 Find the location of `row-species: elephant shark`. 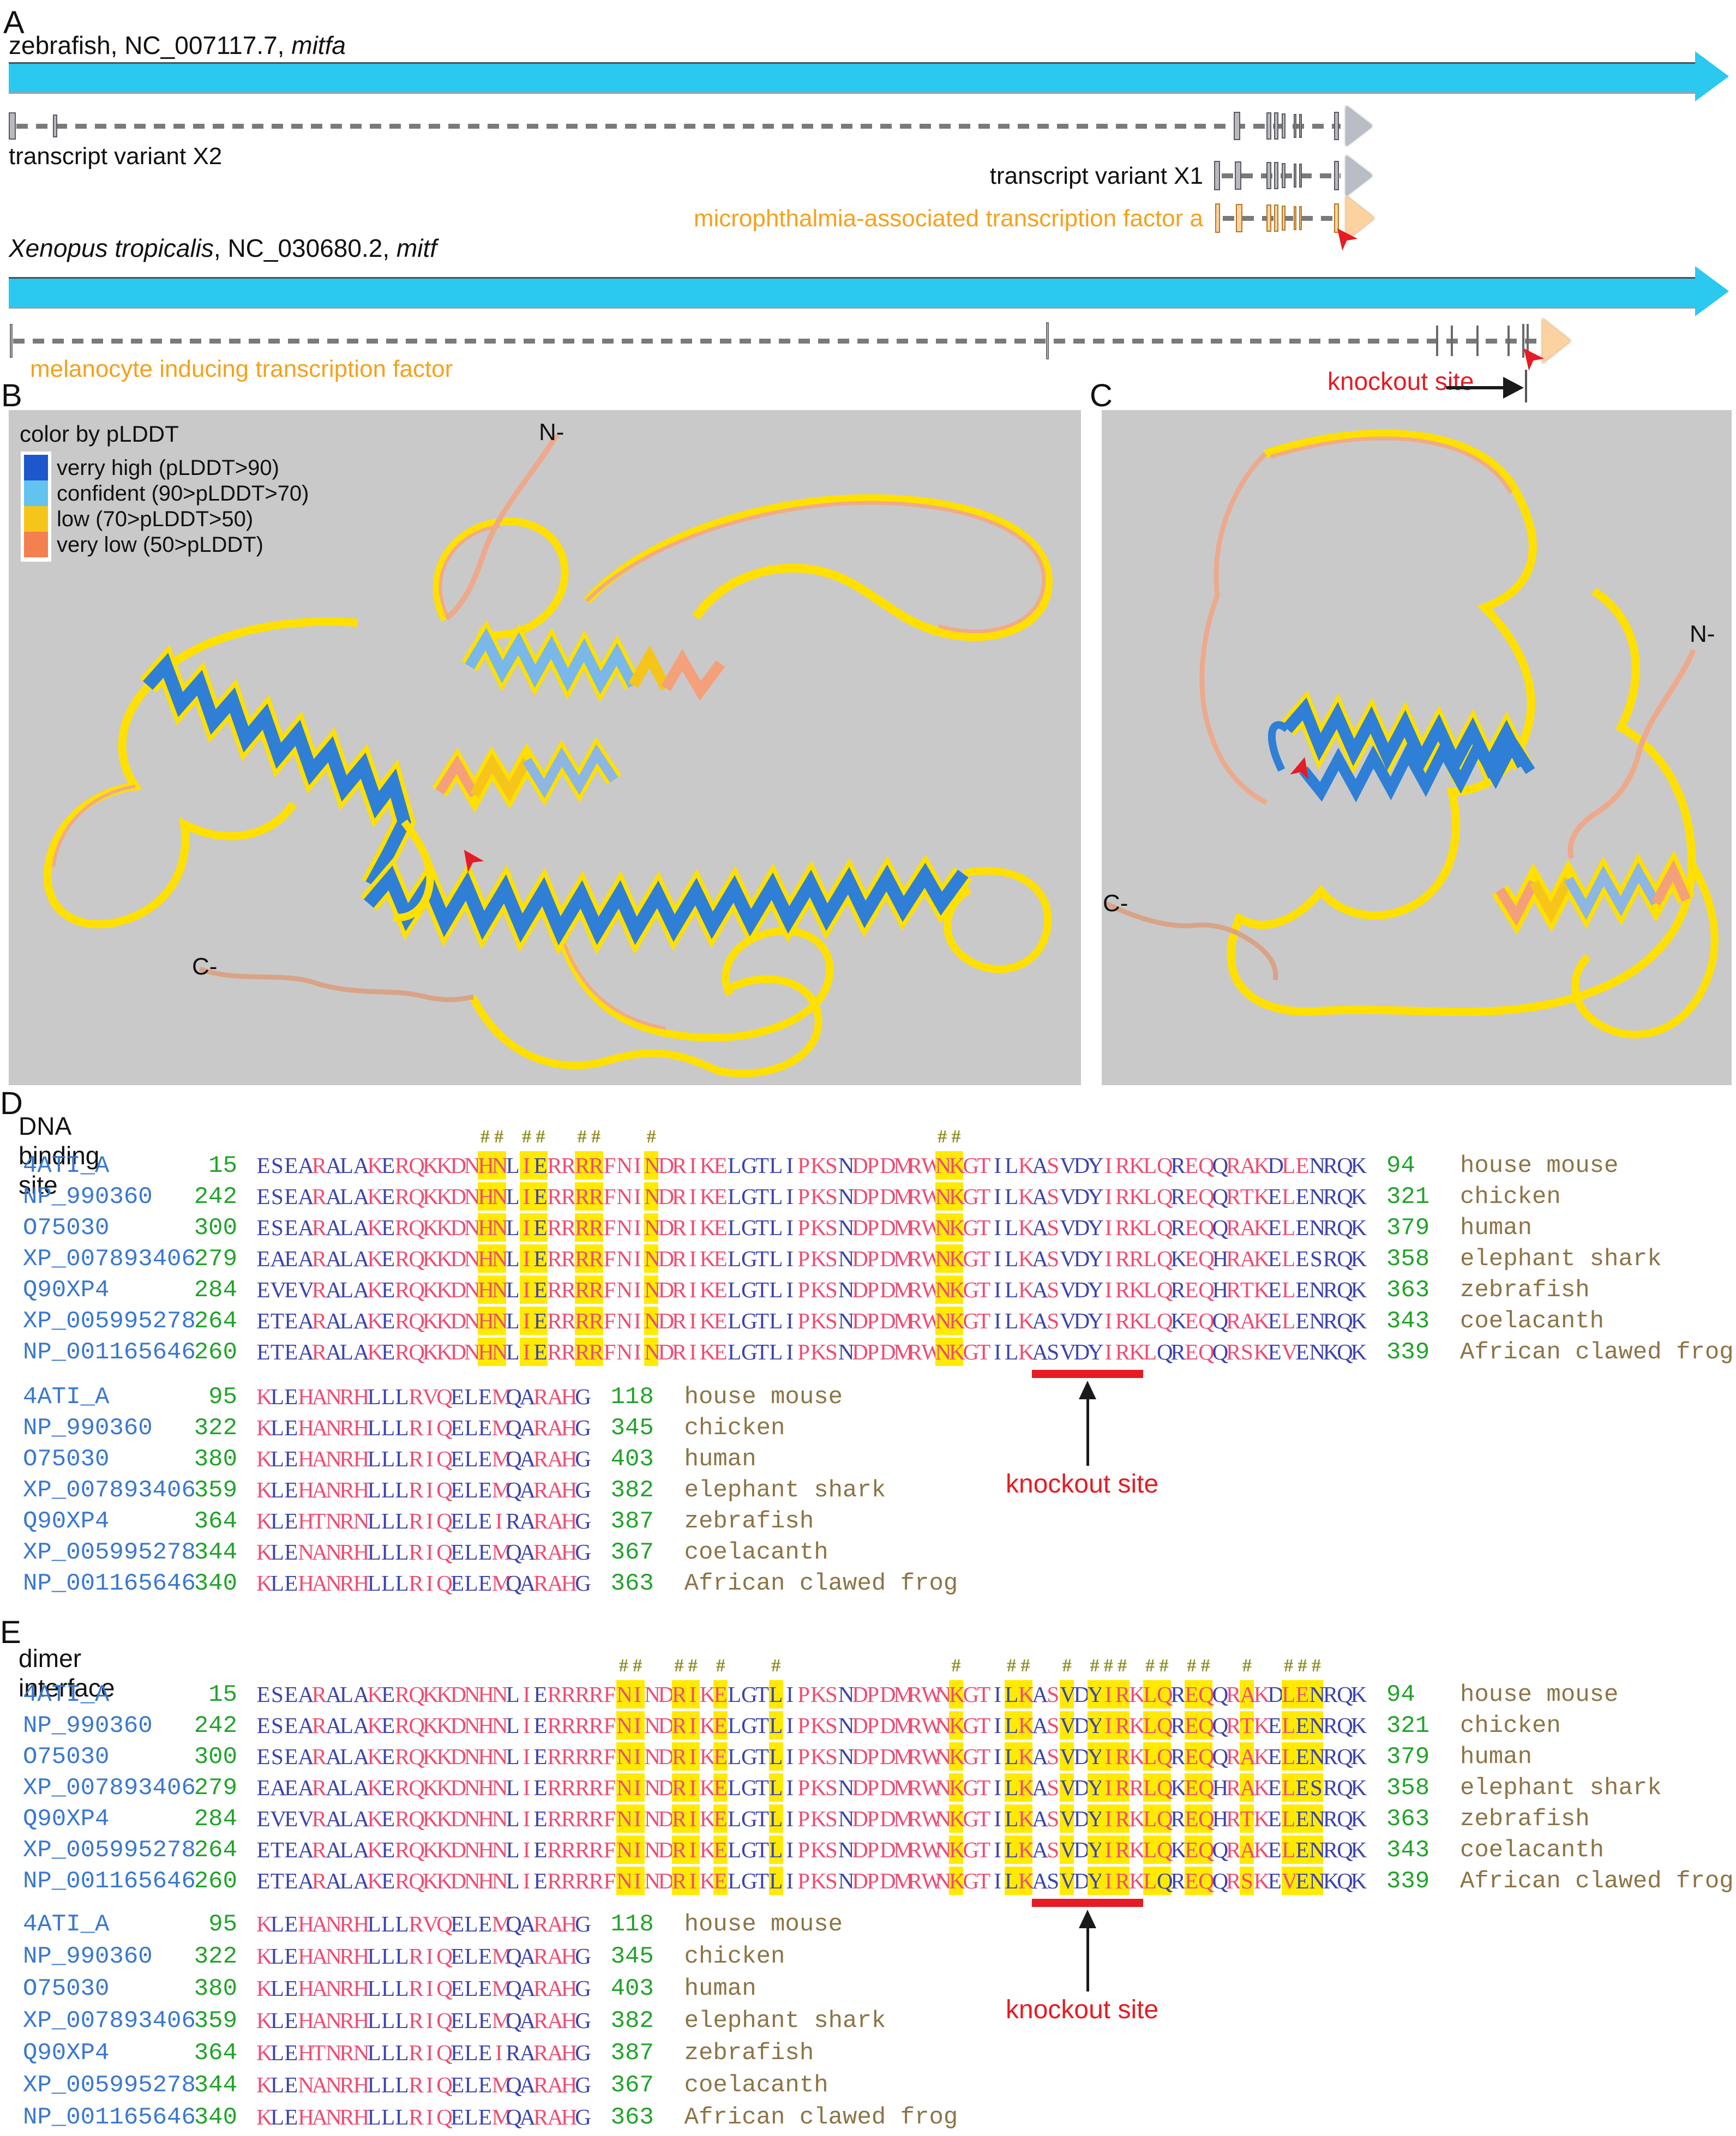

row-species: elephant shark is located at coordinates (1561, 1788).